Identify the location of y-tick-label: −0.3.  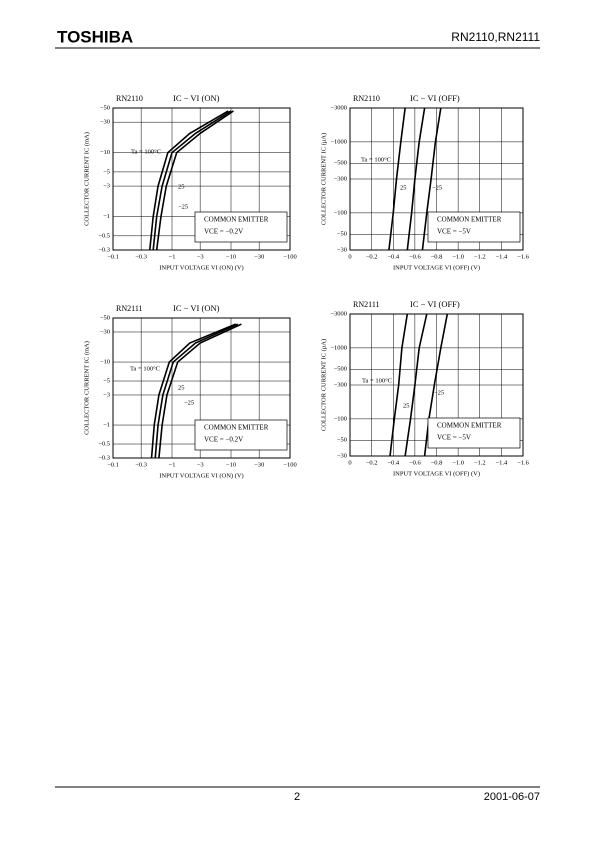
(104, 249).